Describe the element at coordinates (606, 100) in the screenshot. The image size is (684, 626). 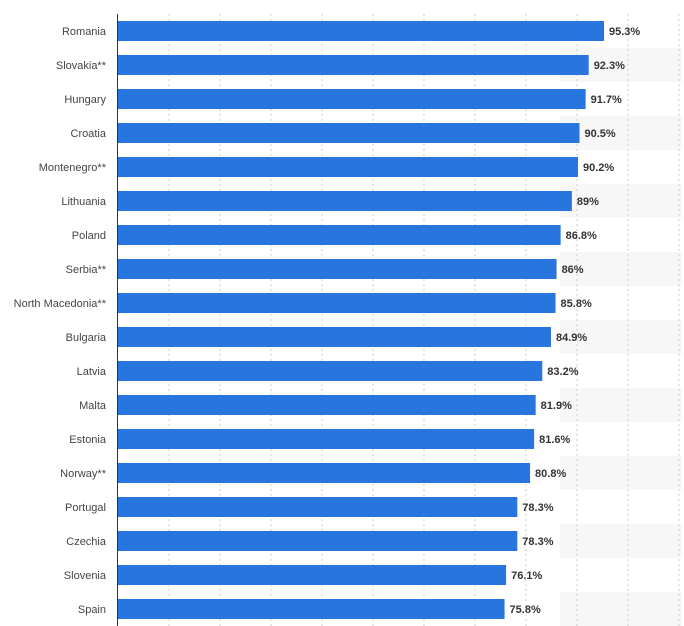
I see `value-label: 91.7%` at that location.